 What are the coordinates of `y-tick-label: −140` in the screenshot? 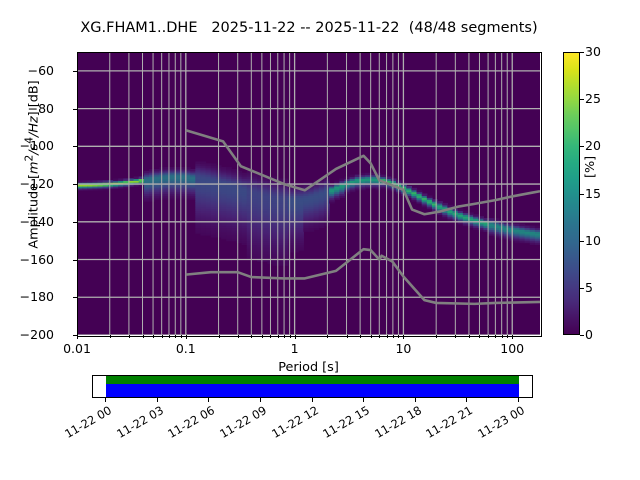 It's located at (36, 221).